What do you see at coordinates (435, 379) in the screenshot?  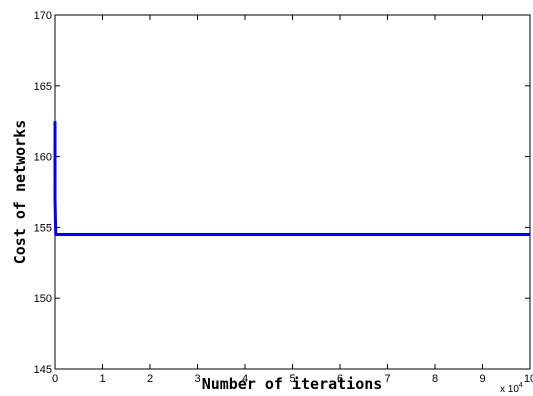 I see `x-tick-label: 8` at bounding box center [435, 379].